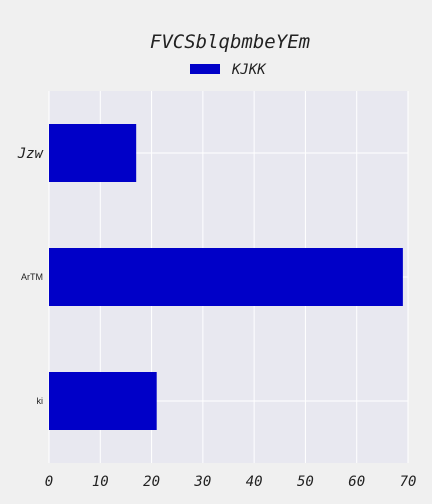 The image size is (432, 504). I want to click on y-tick-label: Jzw, so click(30, 154).